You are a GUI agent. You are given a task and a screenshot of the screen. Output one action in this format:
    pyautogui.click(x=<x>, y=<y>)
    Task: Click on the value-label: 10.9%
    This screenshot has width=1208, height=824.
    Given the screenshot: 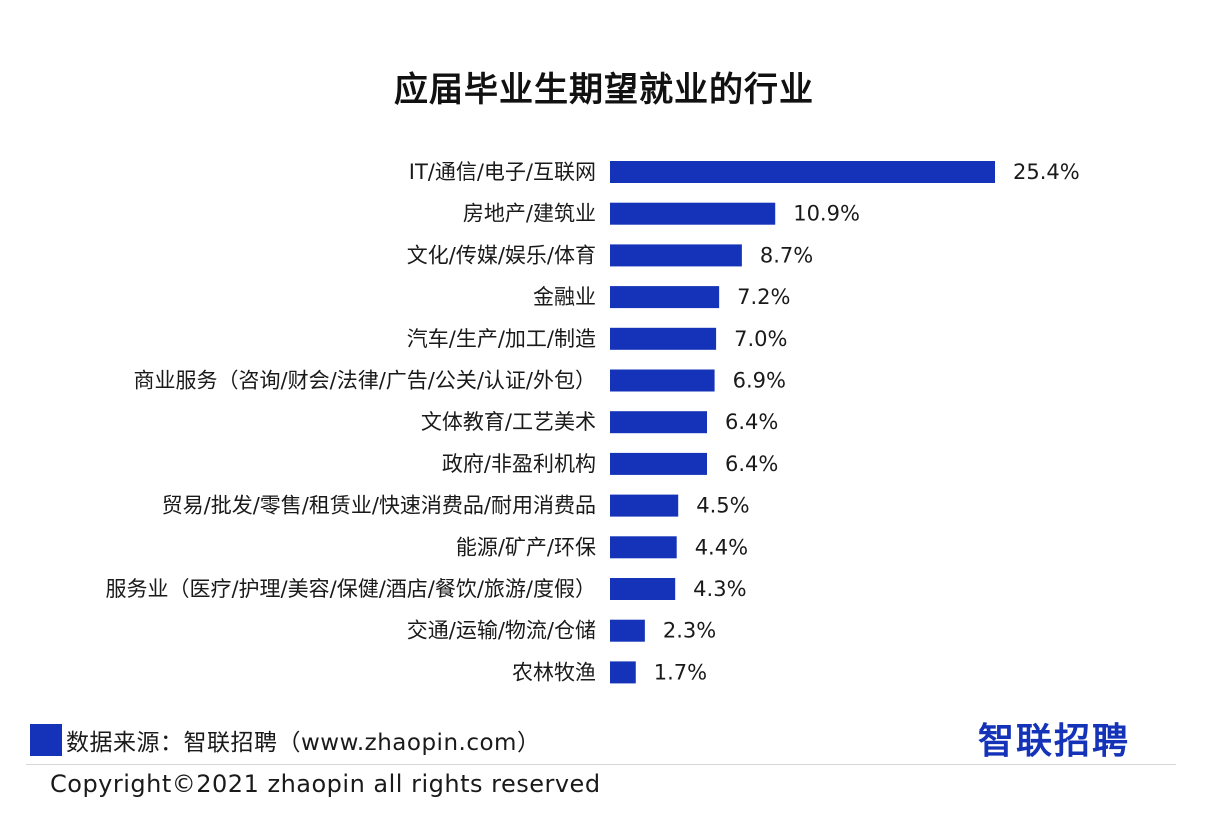 What is the action you would take?
    pyautogui.click(x=826, y=214)
    